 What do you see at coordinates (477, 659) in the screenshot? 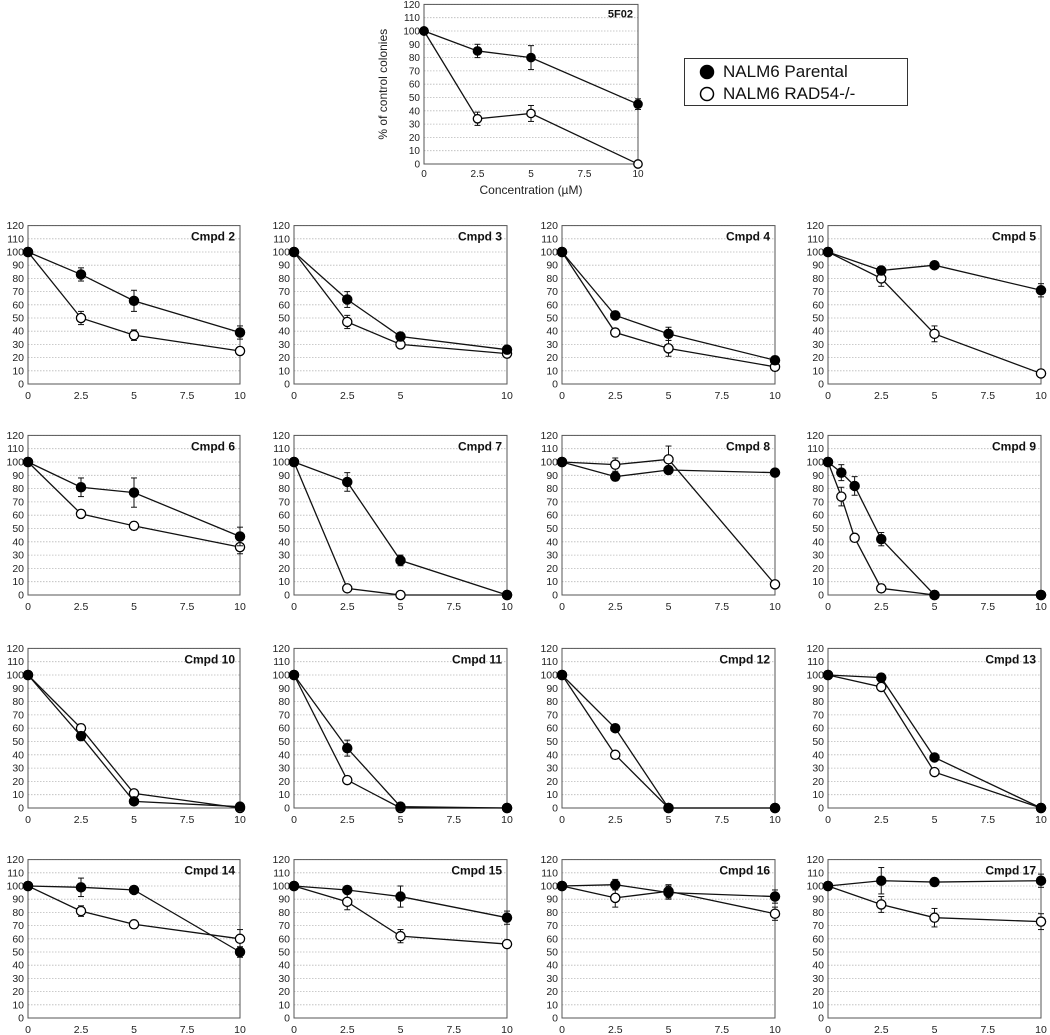
I see `chart-title: Cmpd 11` at bounding box center [477, 659].